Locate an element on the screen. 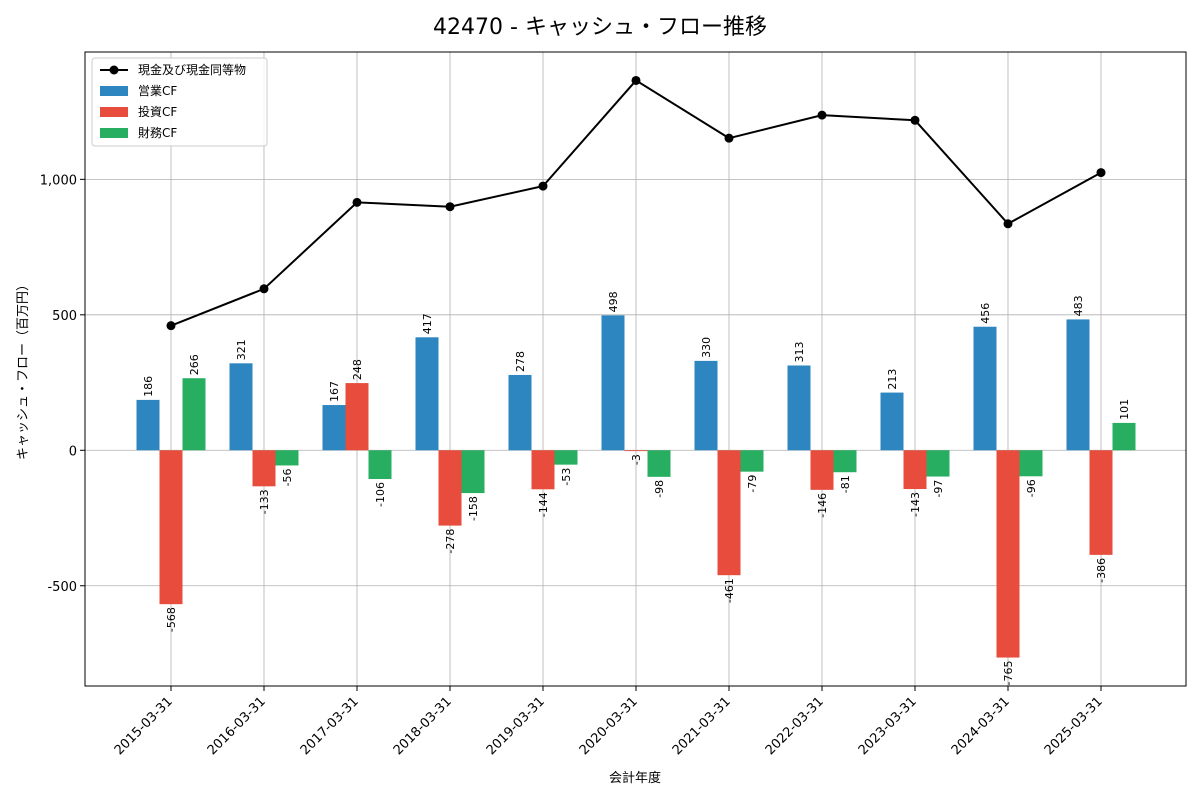  bar-value-label: -146 is located at coordinates (822, 505).